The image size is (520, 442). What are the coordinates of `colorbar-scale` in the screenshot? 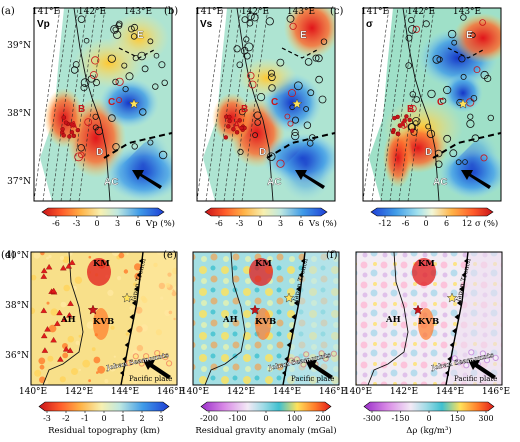 It's located at (103, 212).